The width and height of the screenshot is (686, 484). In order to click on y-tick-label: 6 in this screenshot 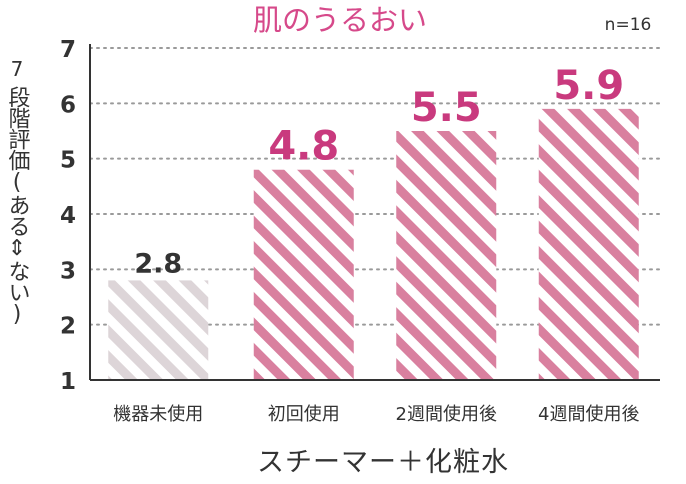, I will do `click(68, 105)`.